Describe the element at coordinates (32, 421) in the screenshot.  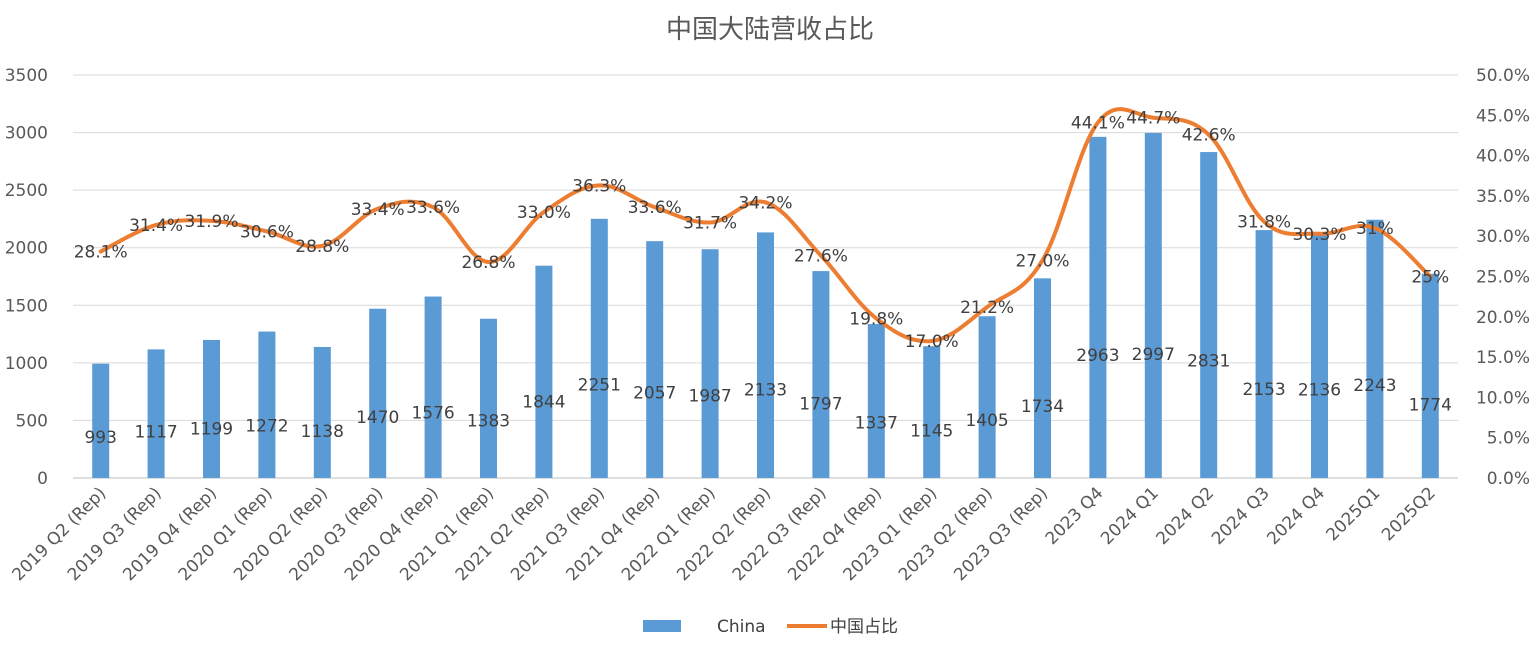
I see `y-left-tick-label: 500` at that location.